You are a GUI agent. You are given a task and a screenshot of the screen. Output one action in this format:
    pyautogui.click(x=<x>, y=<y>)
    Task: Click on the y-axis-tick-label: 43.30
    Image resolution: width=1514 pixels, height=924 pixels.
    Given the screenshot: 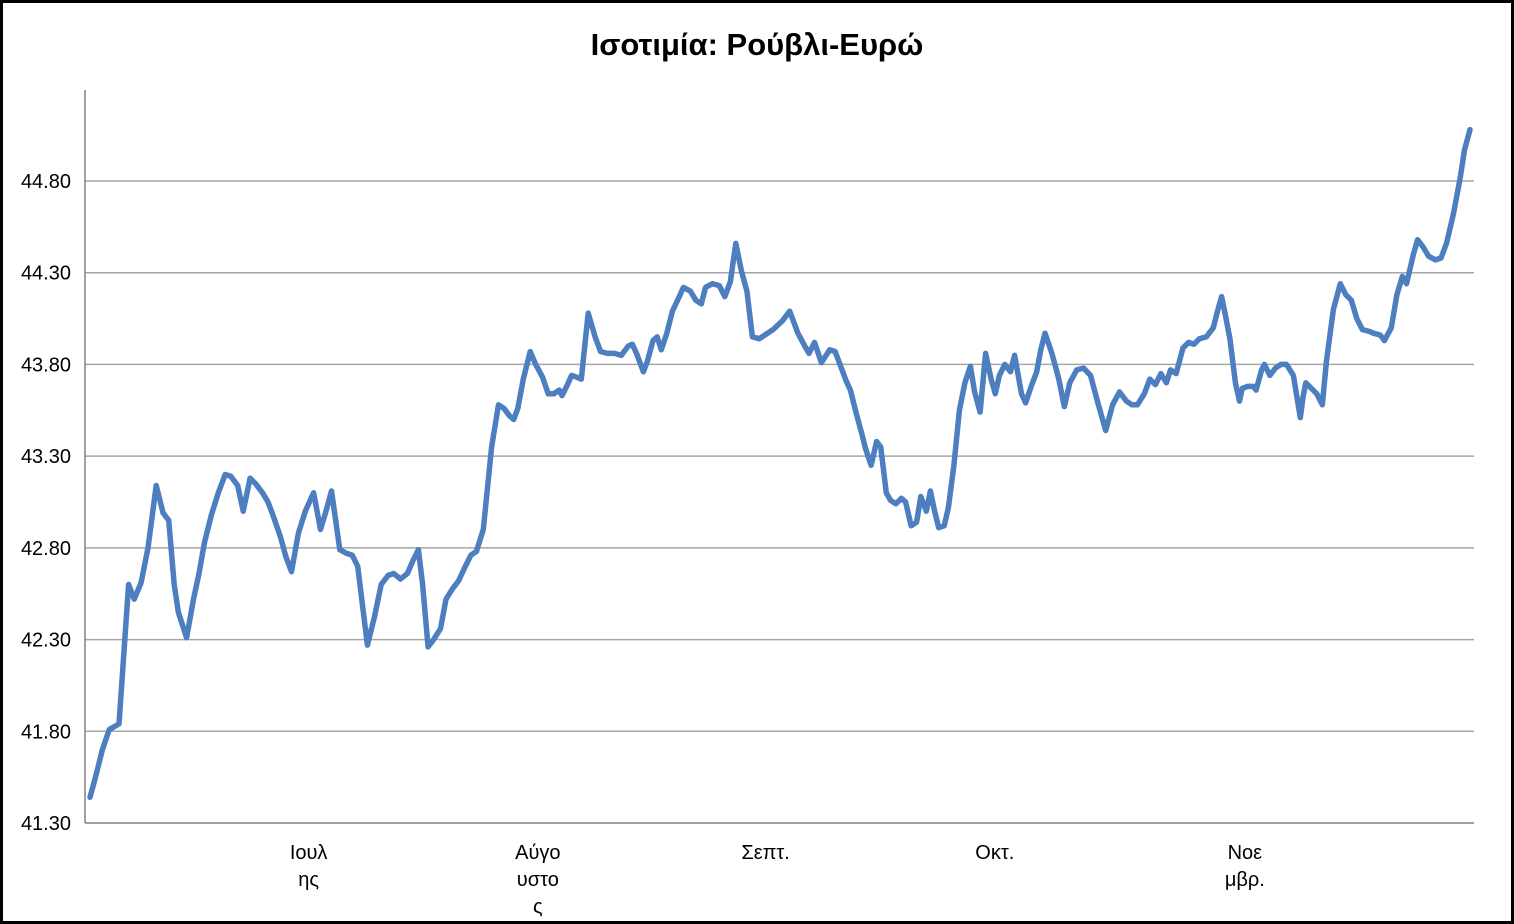 What is the action you would take?
    pyautogui.click(x=46, y=457)
    